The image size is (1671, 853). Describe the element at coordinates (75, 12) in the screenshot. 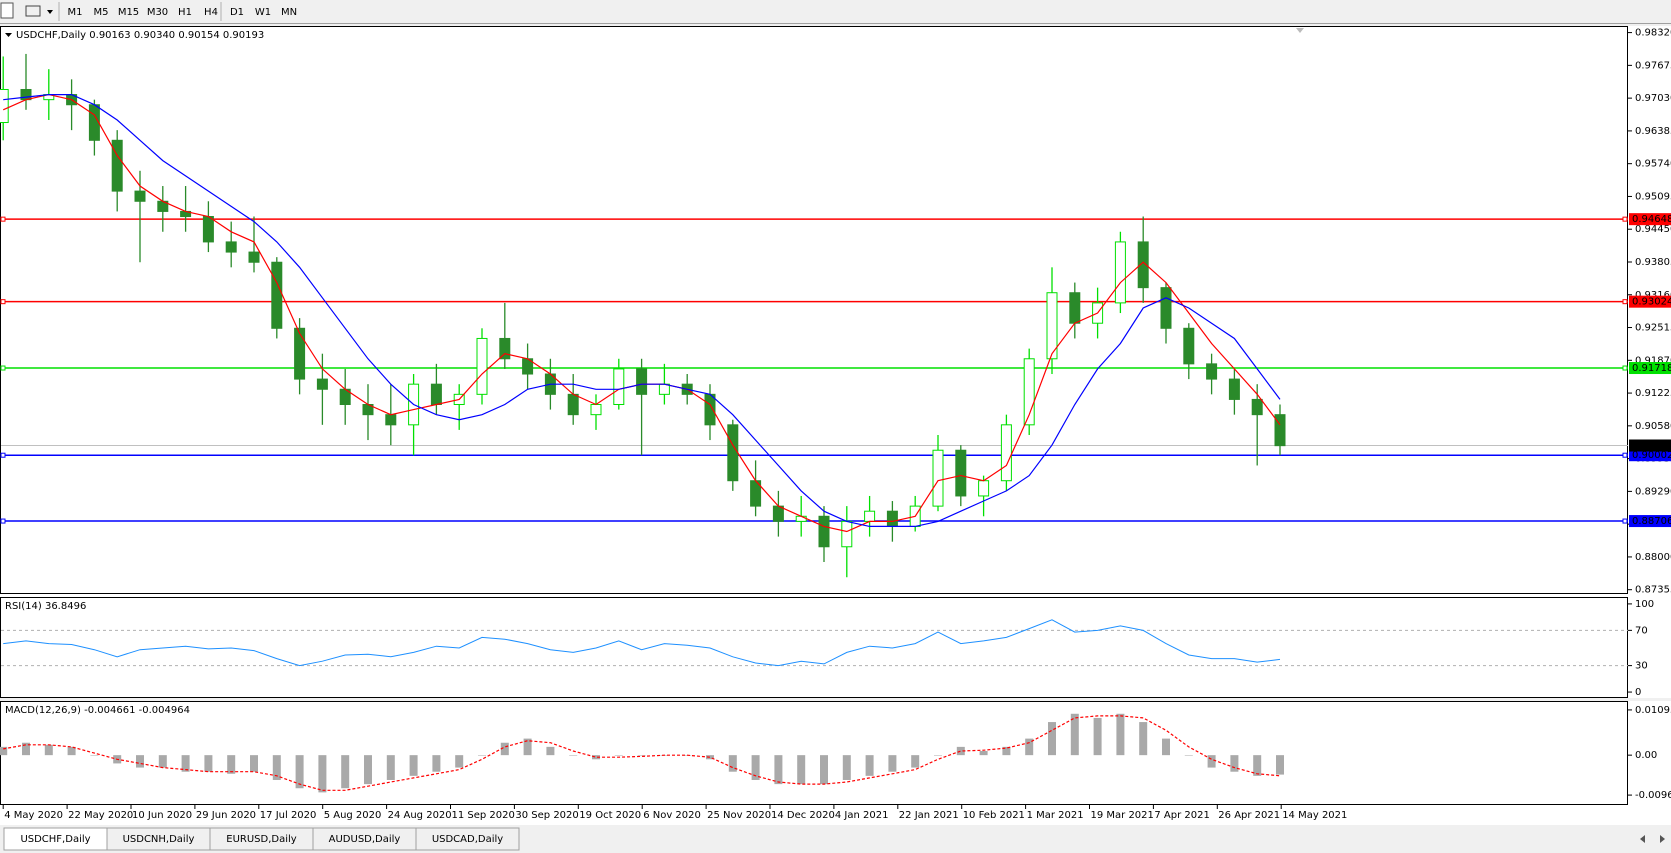

I see `timeframe-button: M1` at that location.